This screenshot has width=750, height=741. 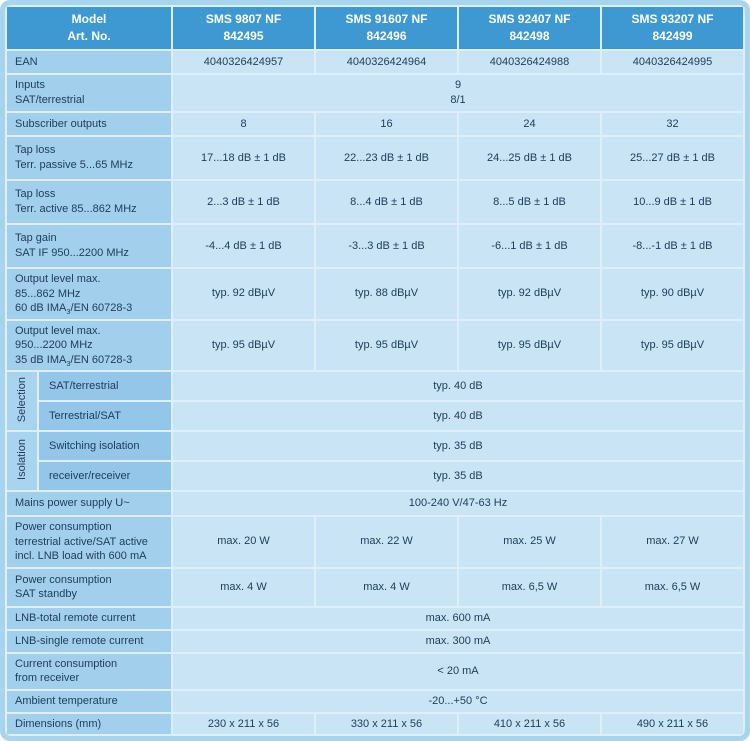 I want to click on value-cell: 24...25 dB ± 1 dB, so click(x=529, y=158).